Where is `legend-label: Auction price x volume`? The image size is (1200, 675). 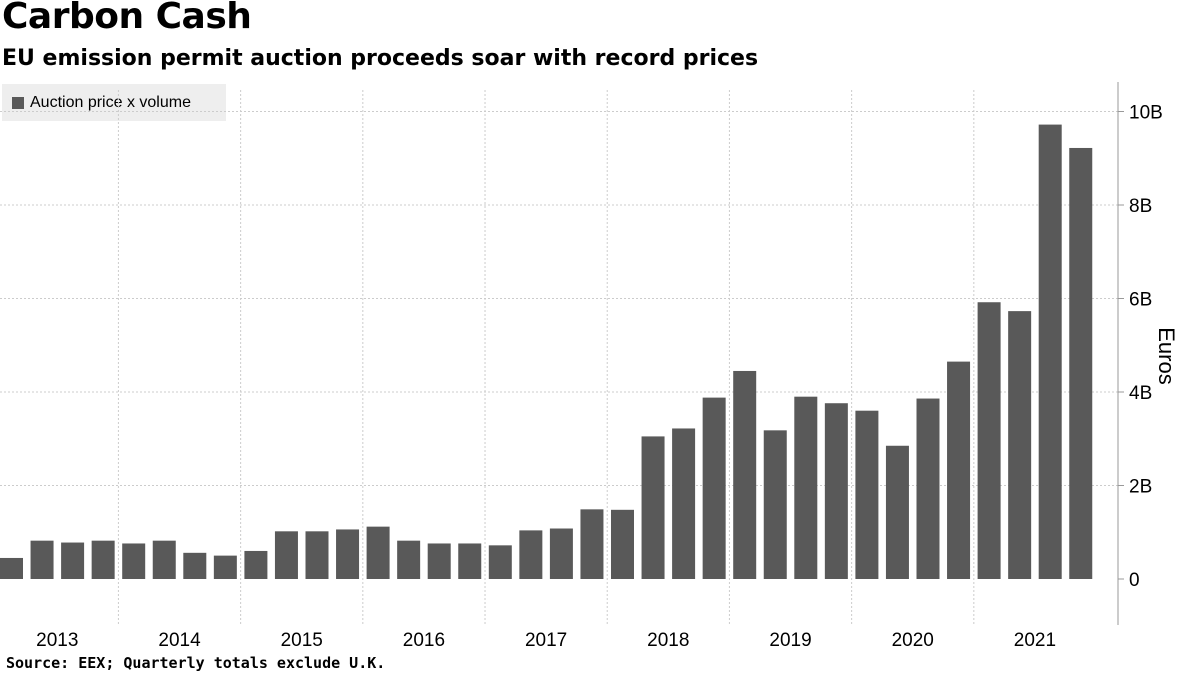 legend-label: Auction price x volume is located at coordinates (110, 102).